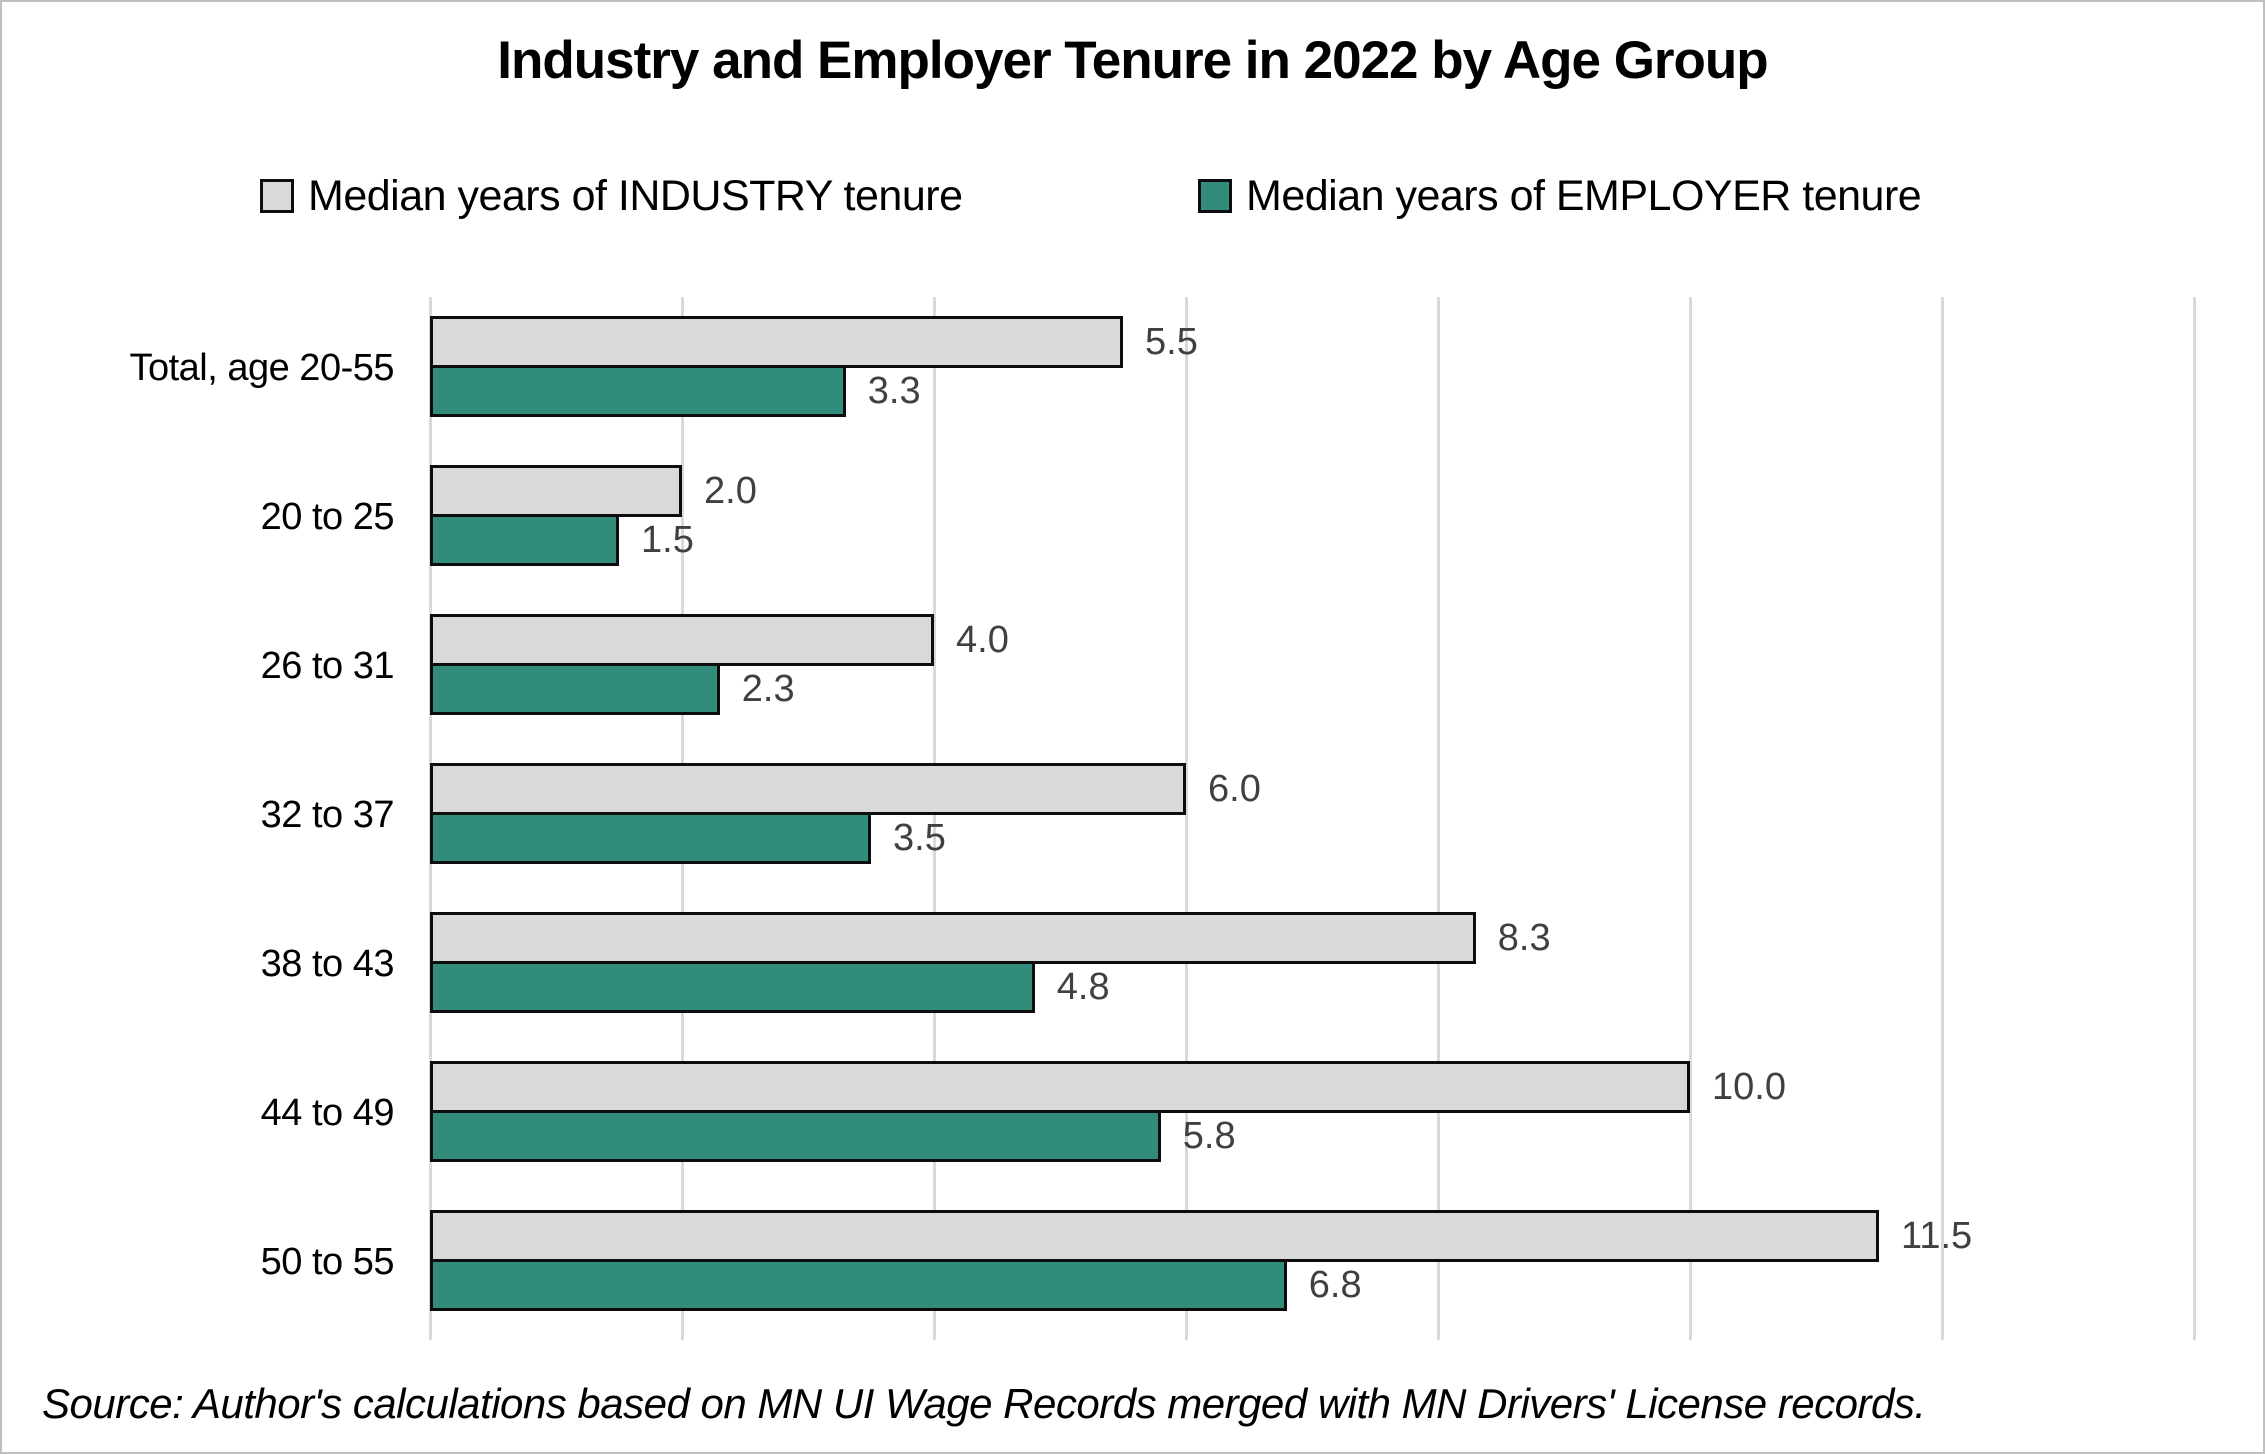 This screenshot has width=2265, height=1454. What do you see at coordinates (1312, 669) in the screenshot?
I see `chart-row: 4.0 2.3` at bounding box center [1312, 669].